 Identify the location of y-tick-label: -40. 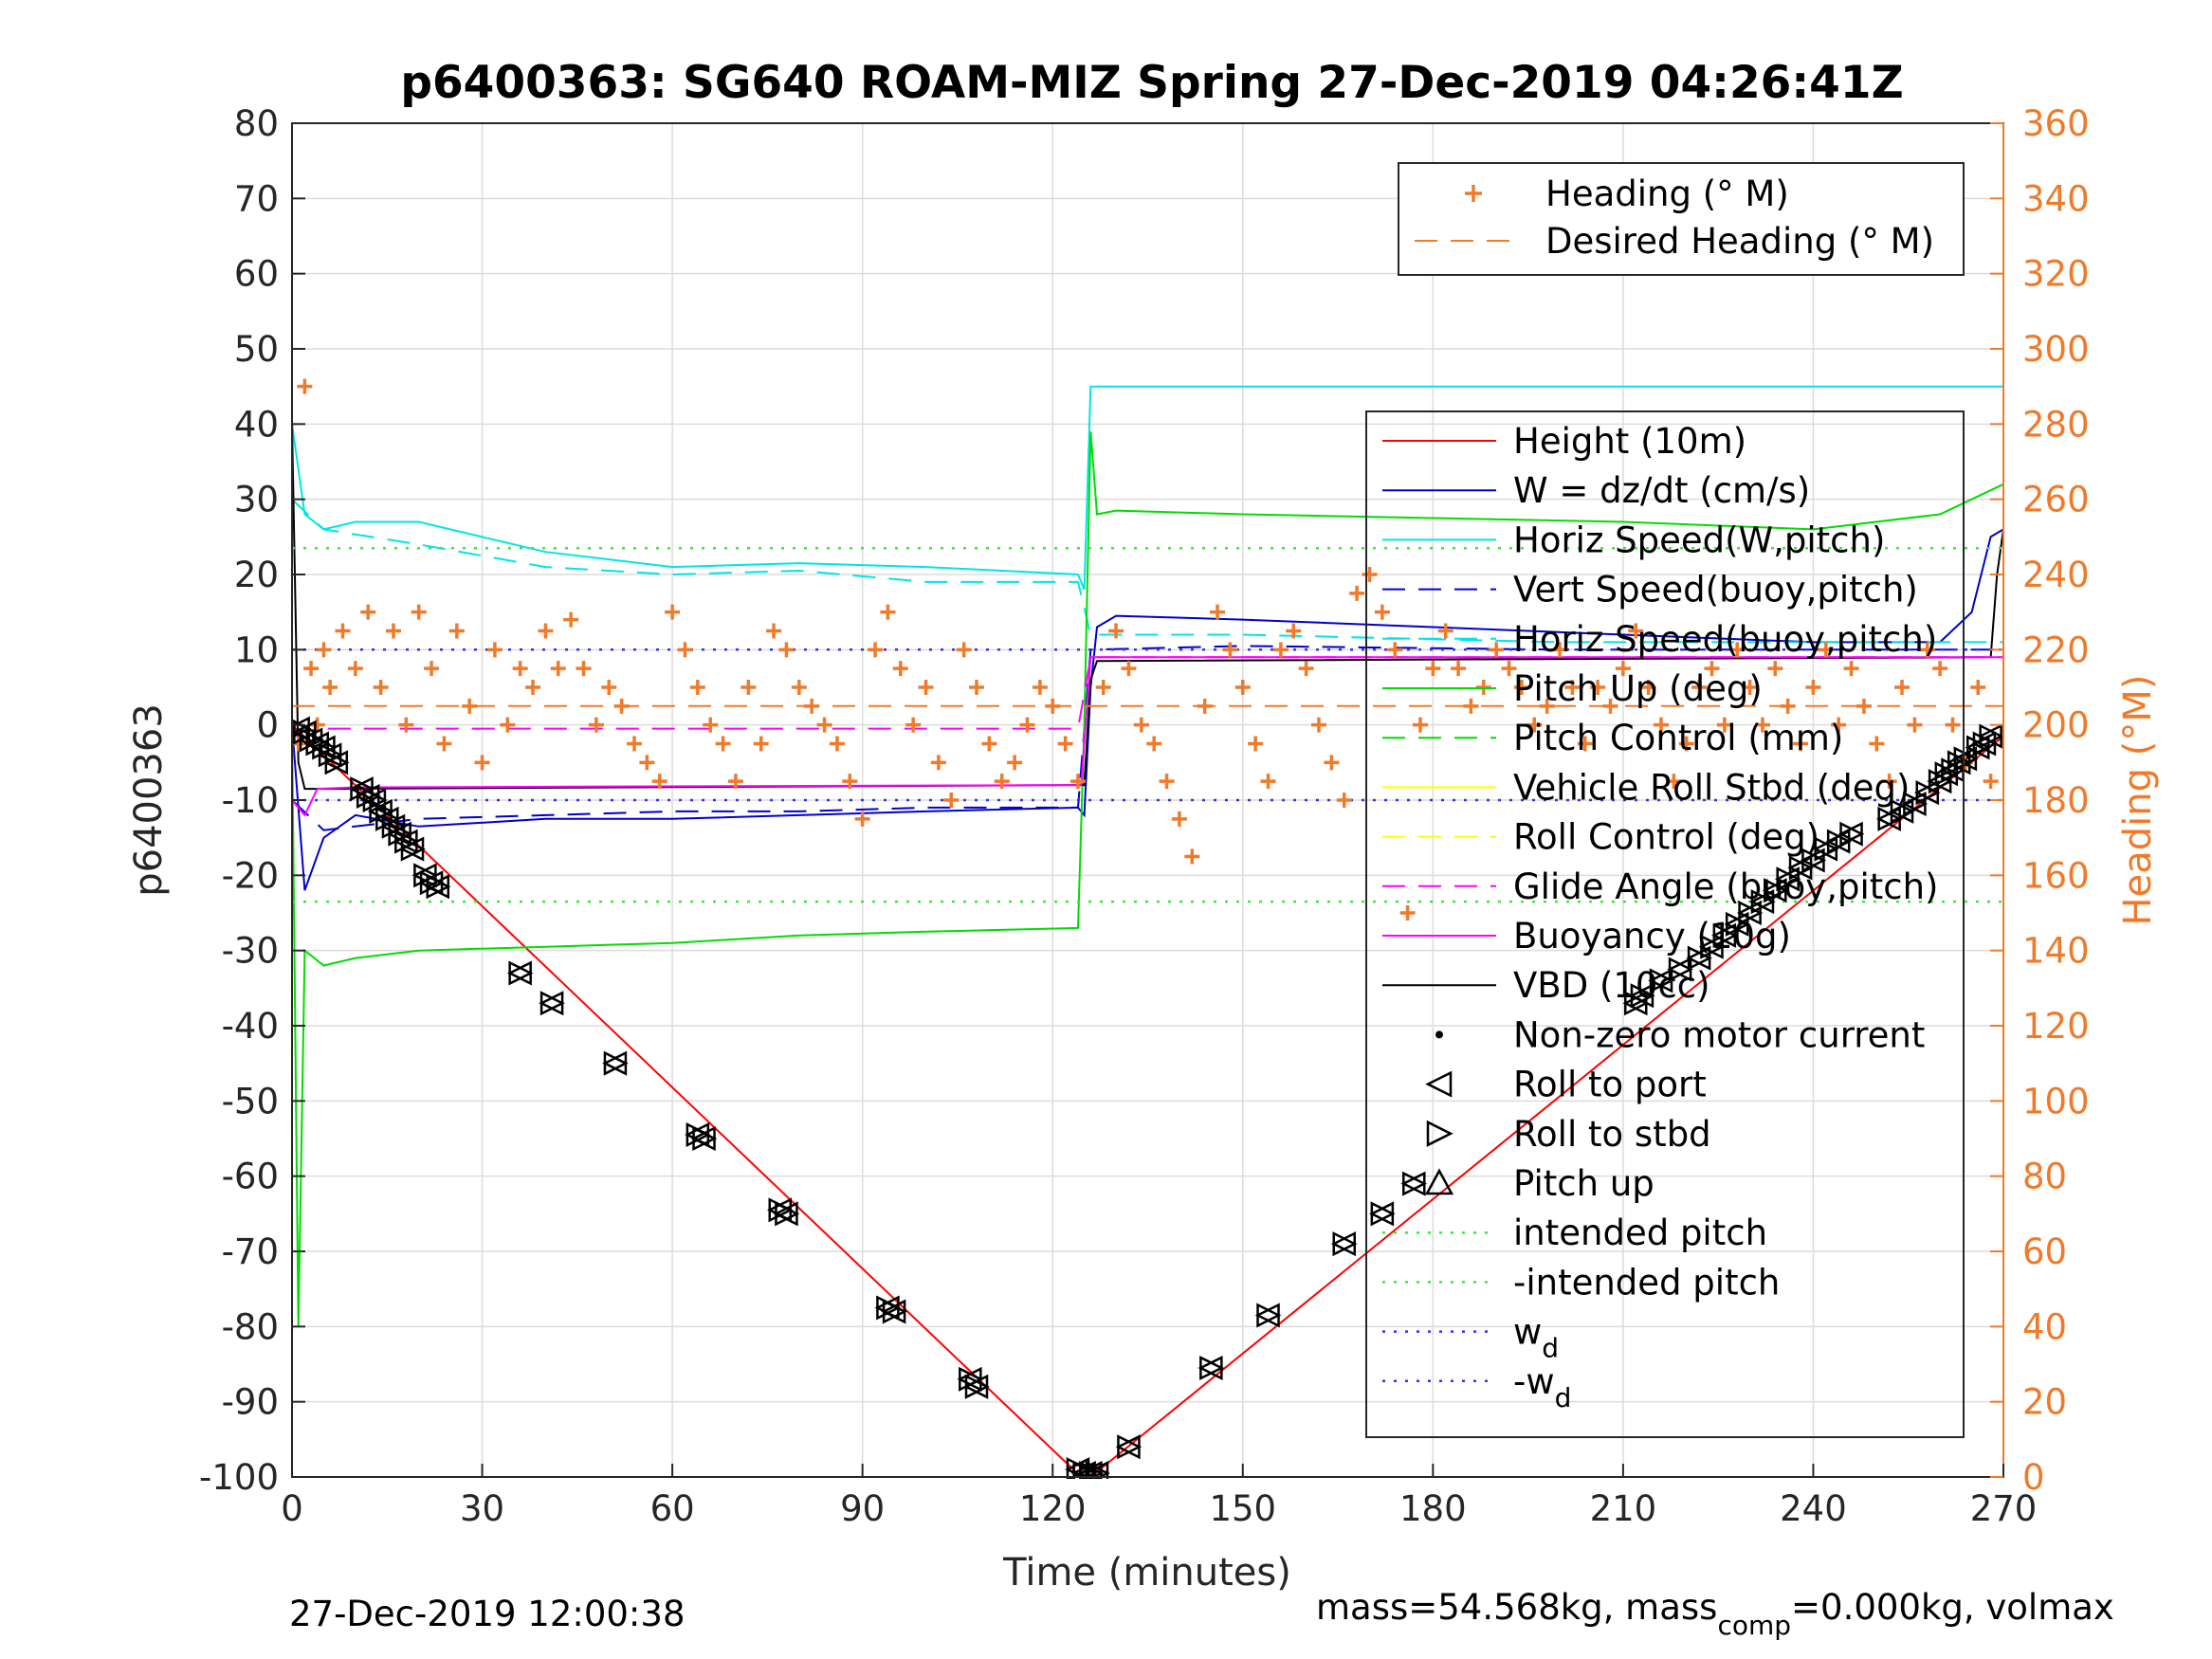
(250, 1026).